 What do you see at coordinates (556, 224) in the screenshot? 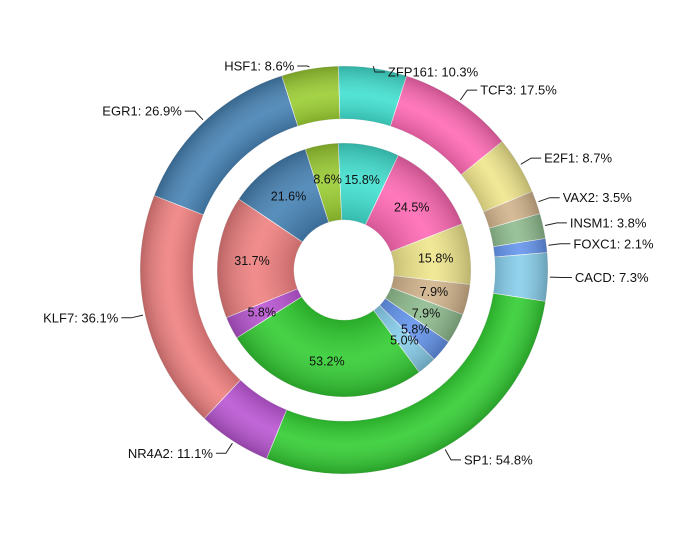
I see `leader-line-insm1` at bounding box center [556, 224].